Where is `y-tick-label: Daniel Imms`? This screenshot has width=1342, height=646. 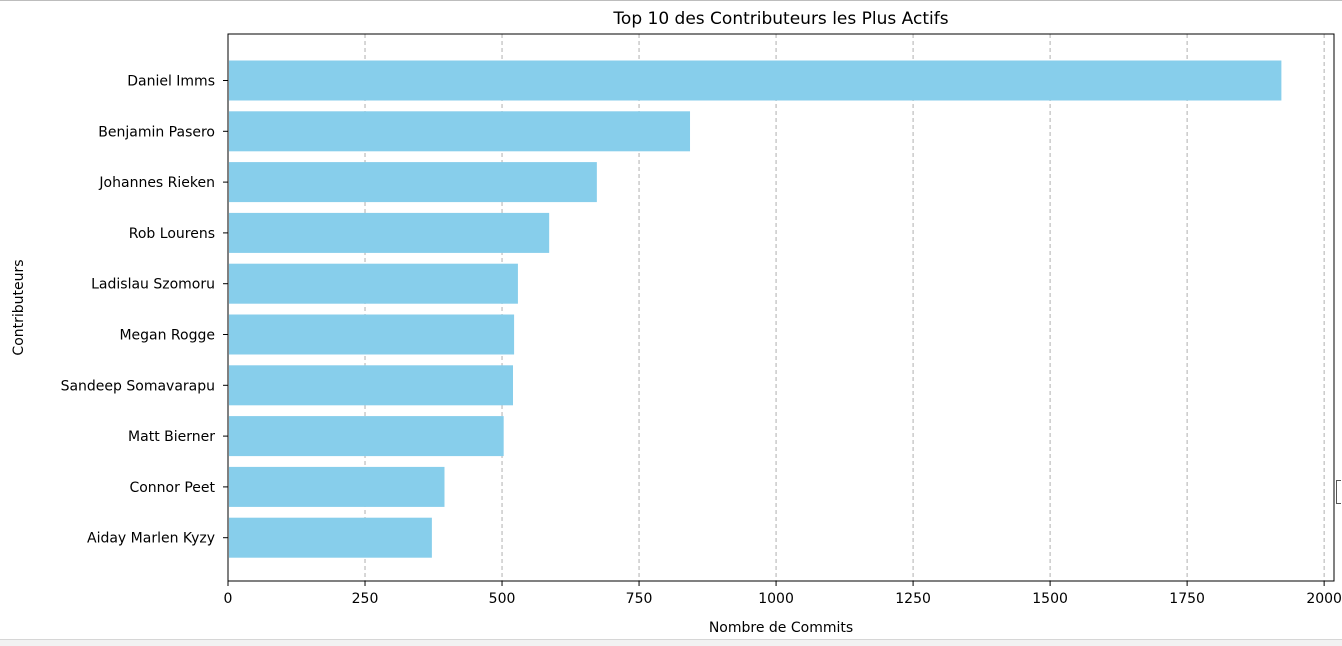
y-tick-label: Daniel Imms is located at coordinates (171, 82).